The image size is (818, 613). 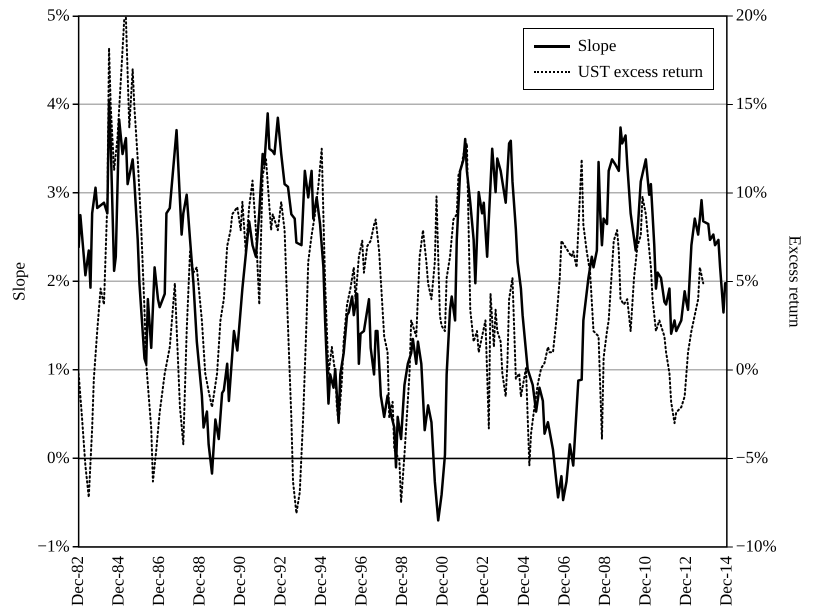 What do you see at coordinates (118, 580) in the screenshot?
I see `x-tick-label: Dec-84` at bounding box center [118, 580].